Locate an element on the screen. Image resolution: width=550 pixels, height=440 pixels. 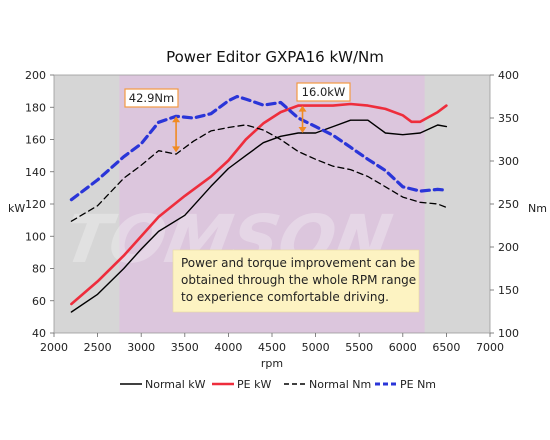
y-left-tick-label: 160 is located at coordinates (35, 140).